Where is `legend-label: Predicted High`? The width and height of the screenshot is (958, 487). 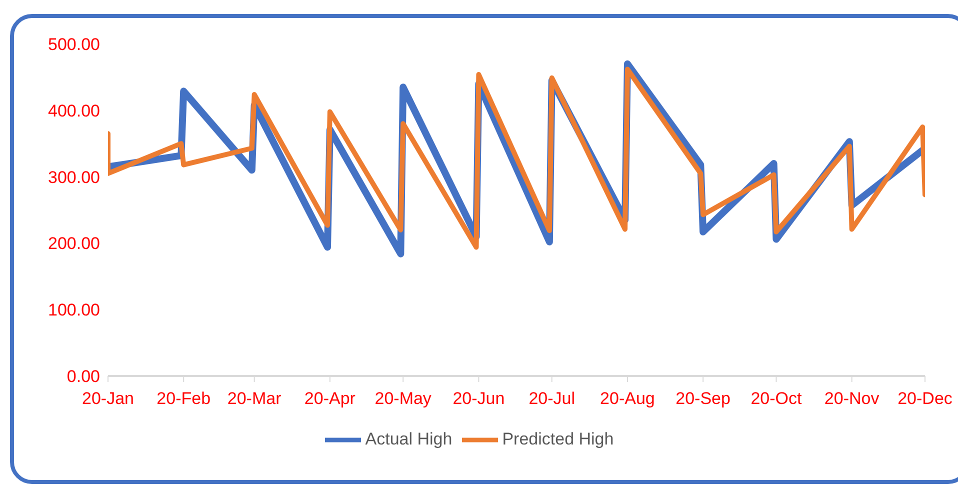 legend-label: Predicted High is located at coordinates (558, 438).